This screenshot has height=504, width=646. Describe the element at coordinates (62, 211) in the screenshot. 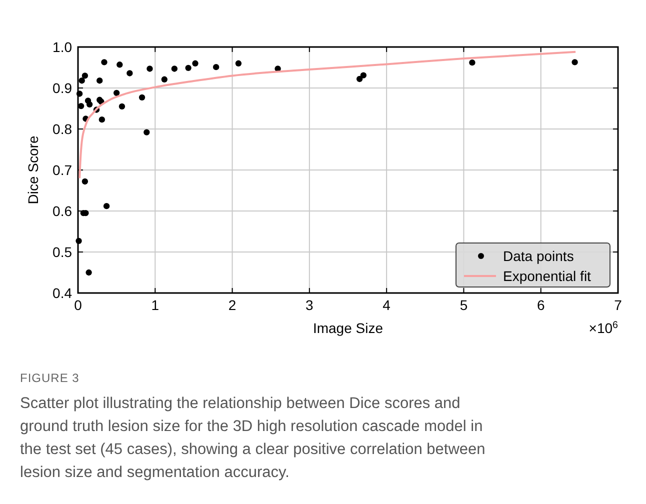

I see `y-tick-label: 0.6` at that location.